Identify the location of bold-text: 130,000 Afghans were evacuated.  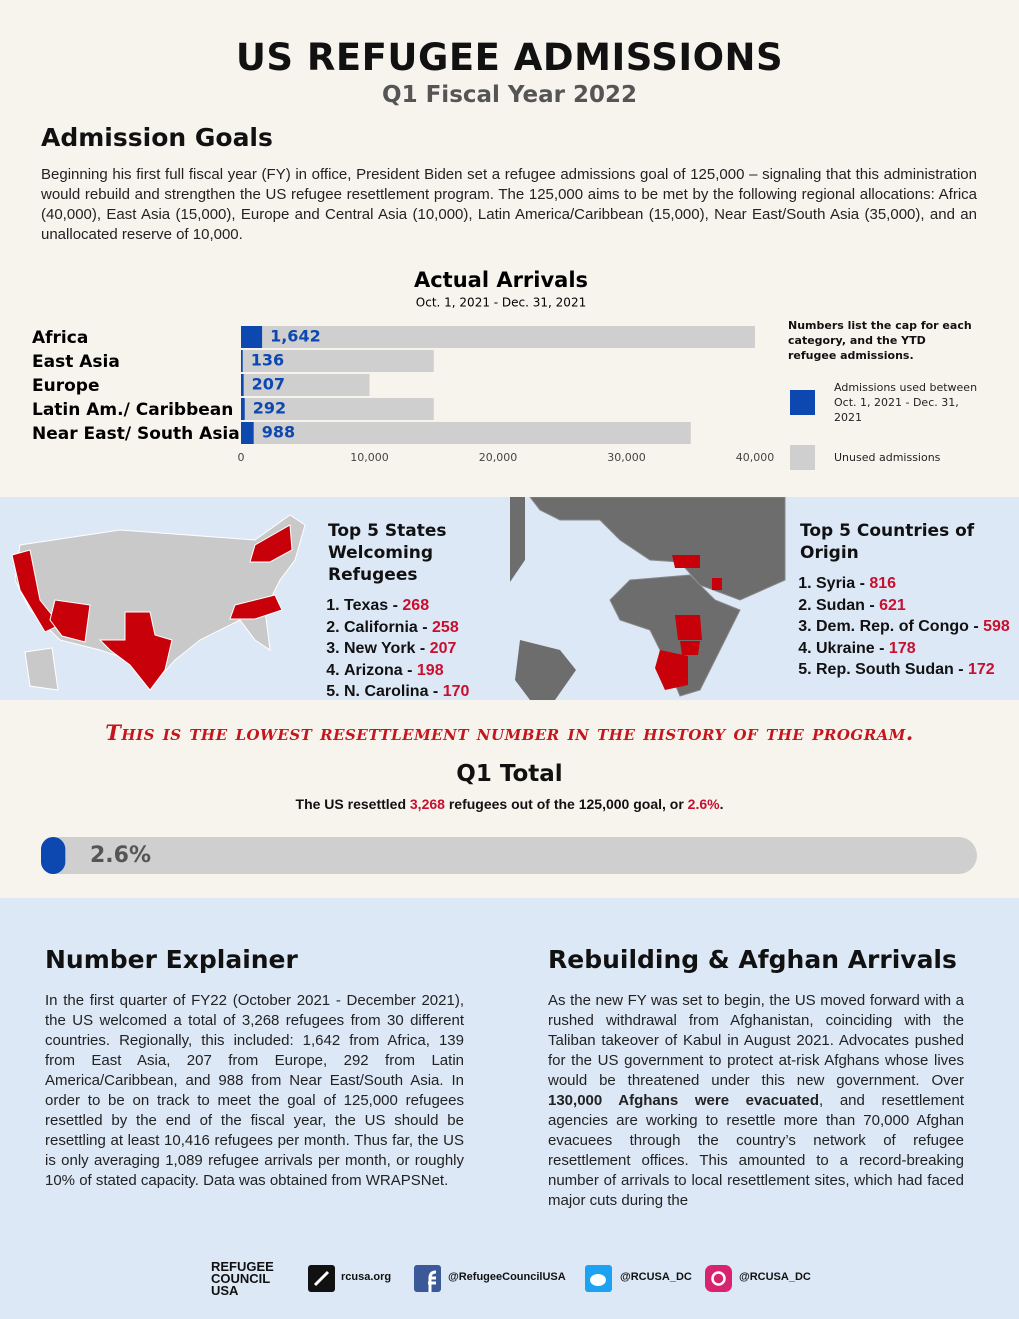
(684, 1100).